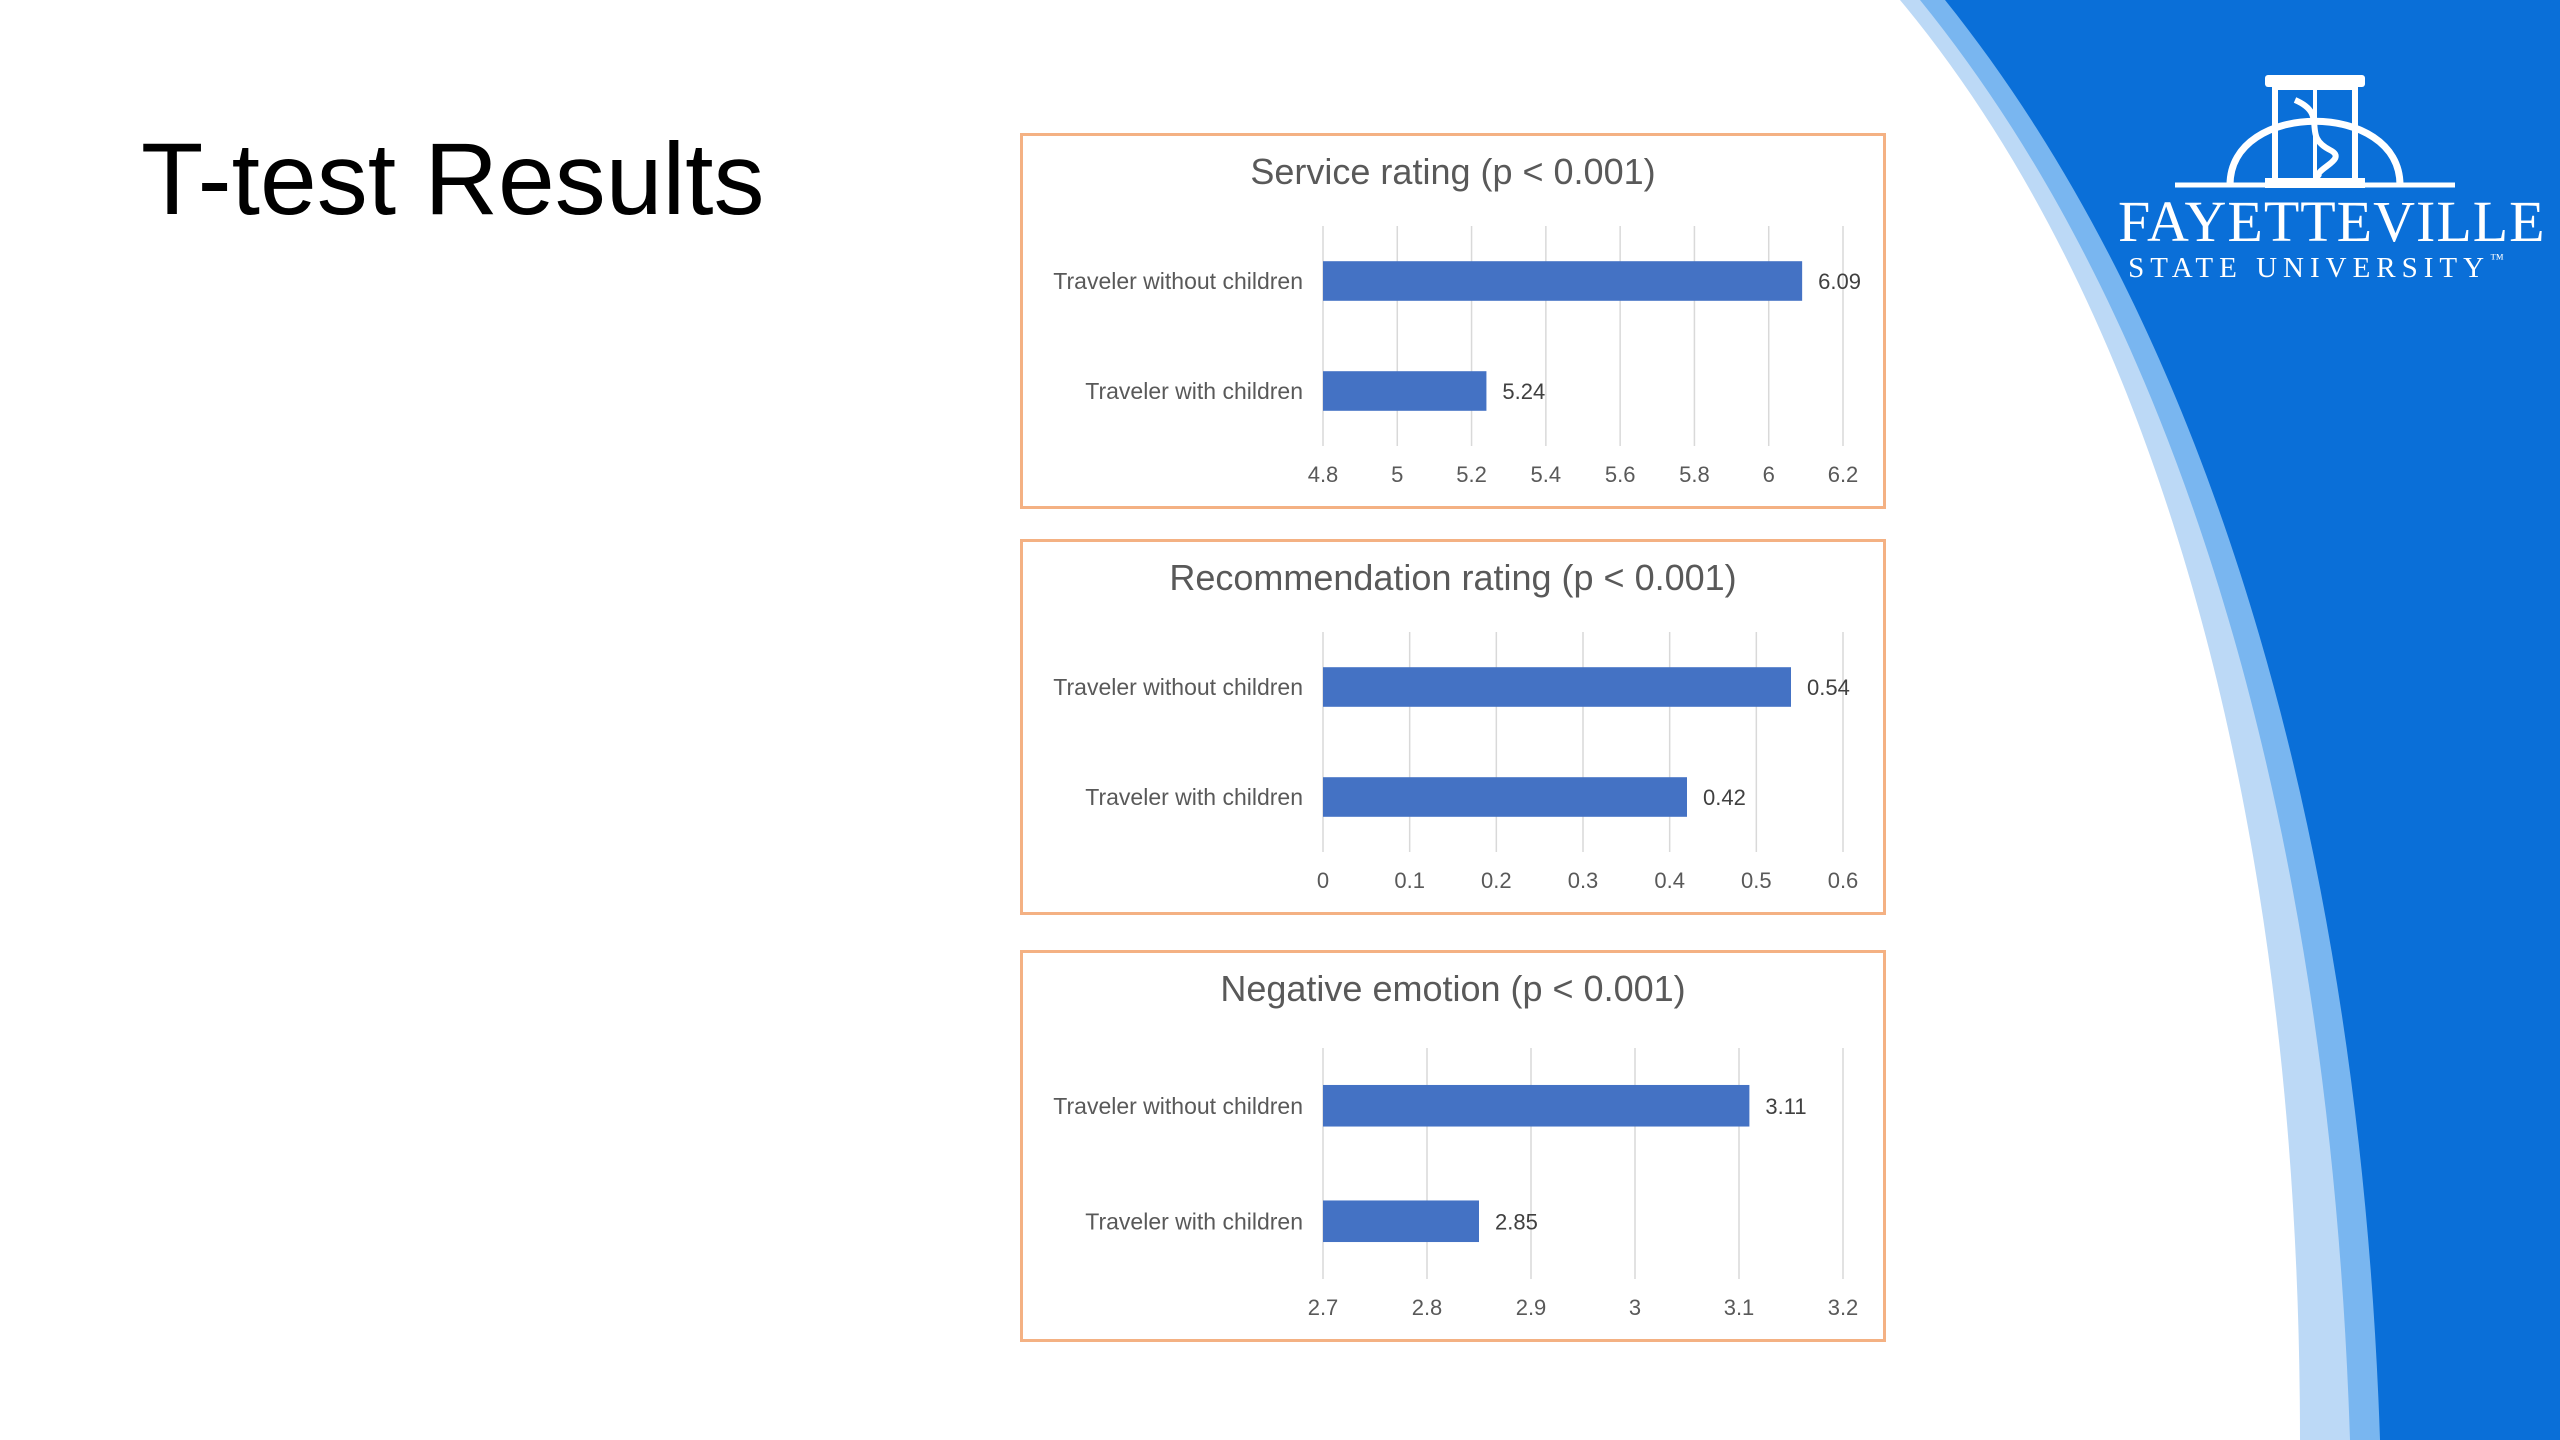 Image resolution: width=2560 pixels, height=1440 pixels. Describe the element at coordinates (2332, 221) in the screenshot. I see `logo-wordmark: FAYETTEVILLE` at that location.